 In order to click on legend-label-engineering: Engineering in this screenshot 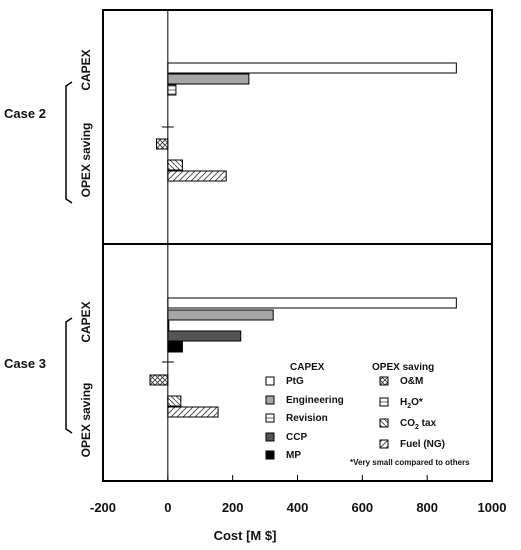, I will do `click(315, 400)`.